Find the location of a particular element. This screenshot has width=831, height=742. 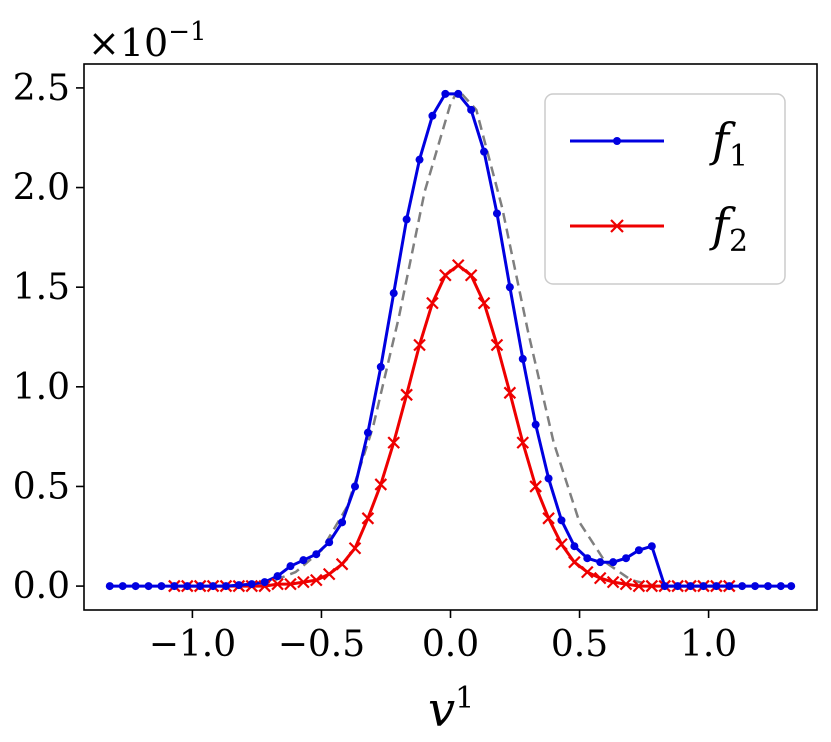

legend-box is located at coordinates (665, 189).